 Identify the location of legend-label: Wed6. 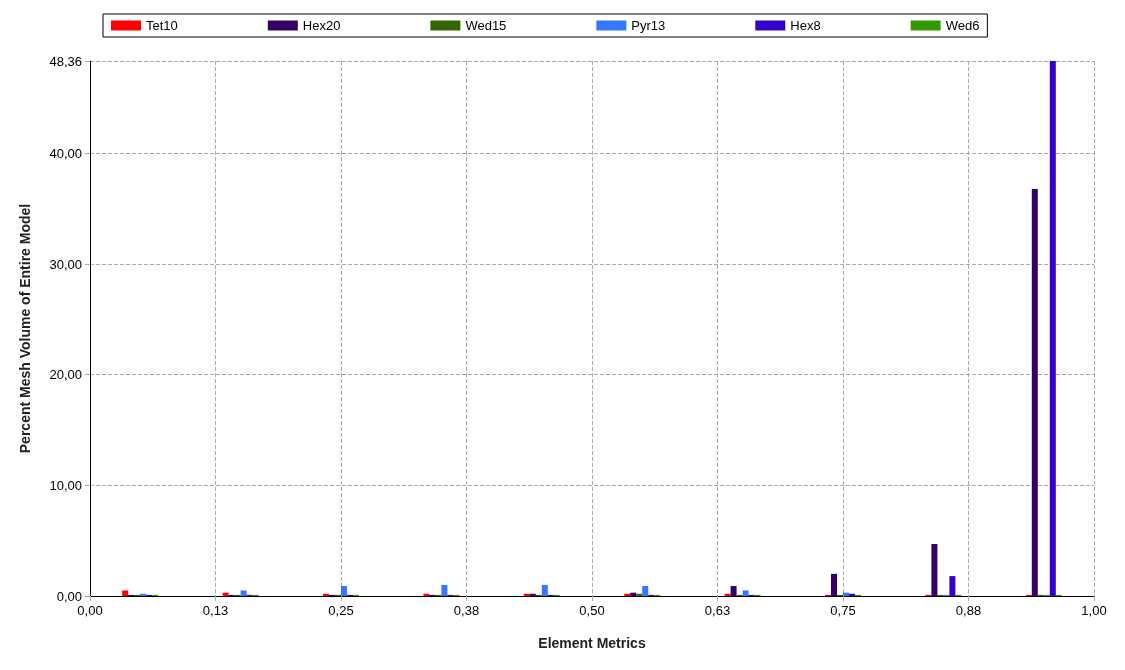
(962, 25).